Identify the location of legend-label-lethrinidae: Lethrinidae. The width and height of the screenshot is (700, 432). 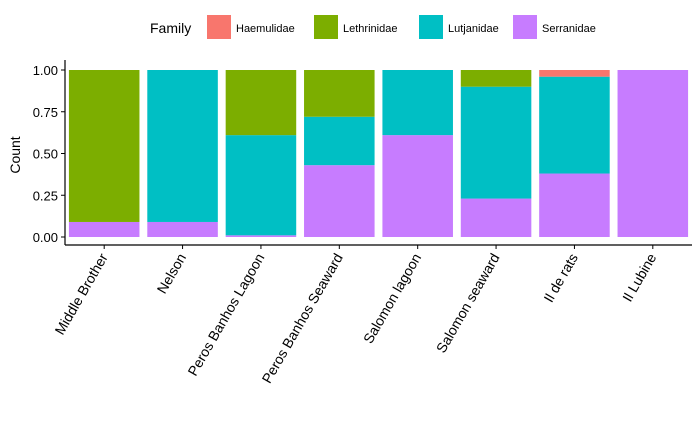
(370, 29).